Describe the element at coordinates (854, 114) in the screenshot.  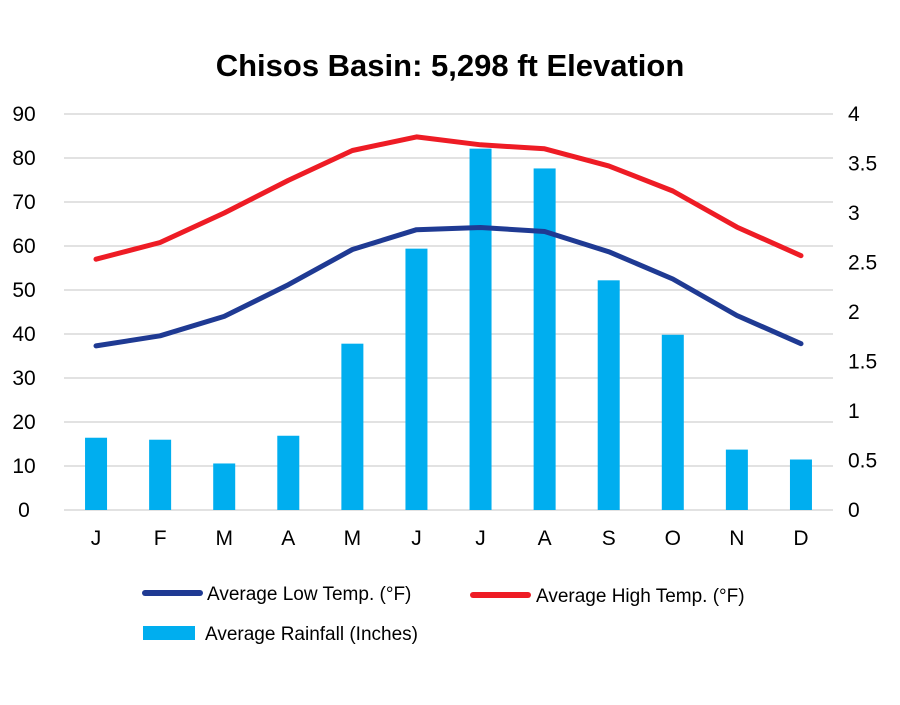
I see `y-right-tick-label: 4` at that location.